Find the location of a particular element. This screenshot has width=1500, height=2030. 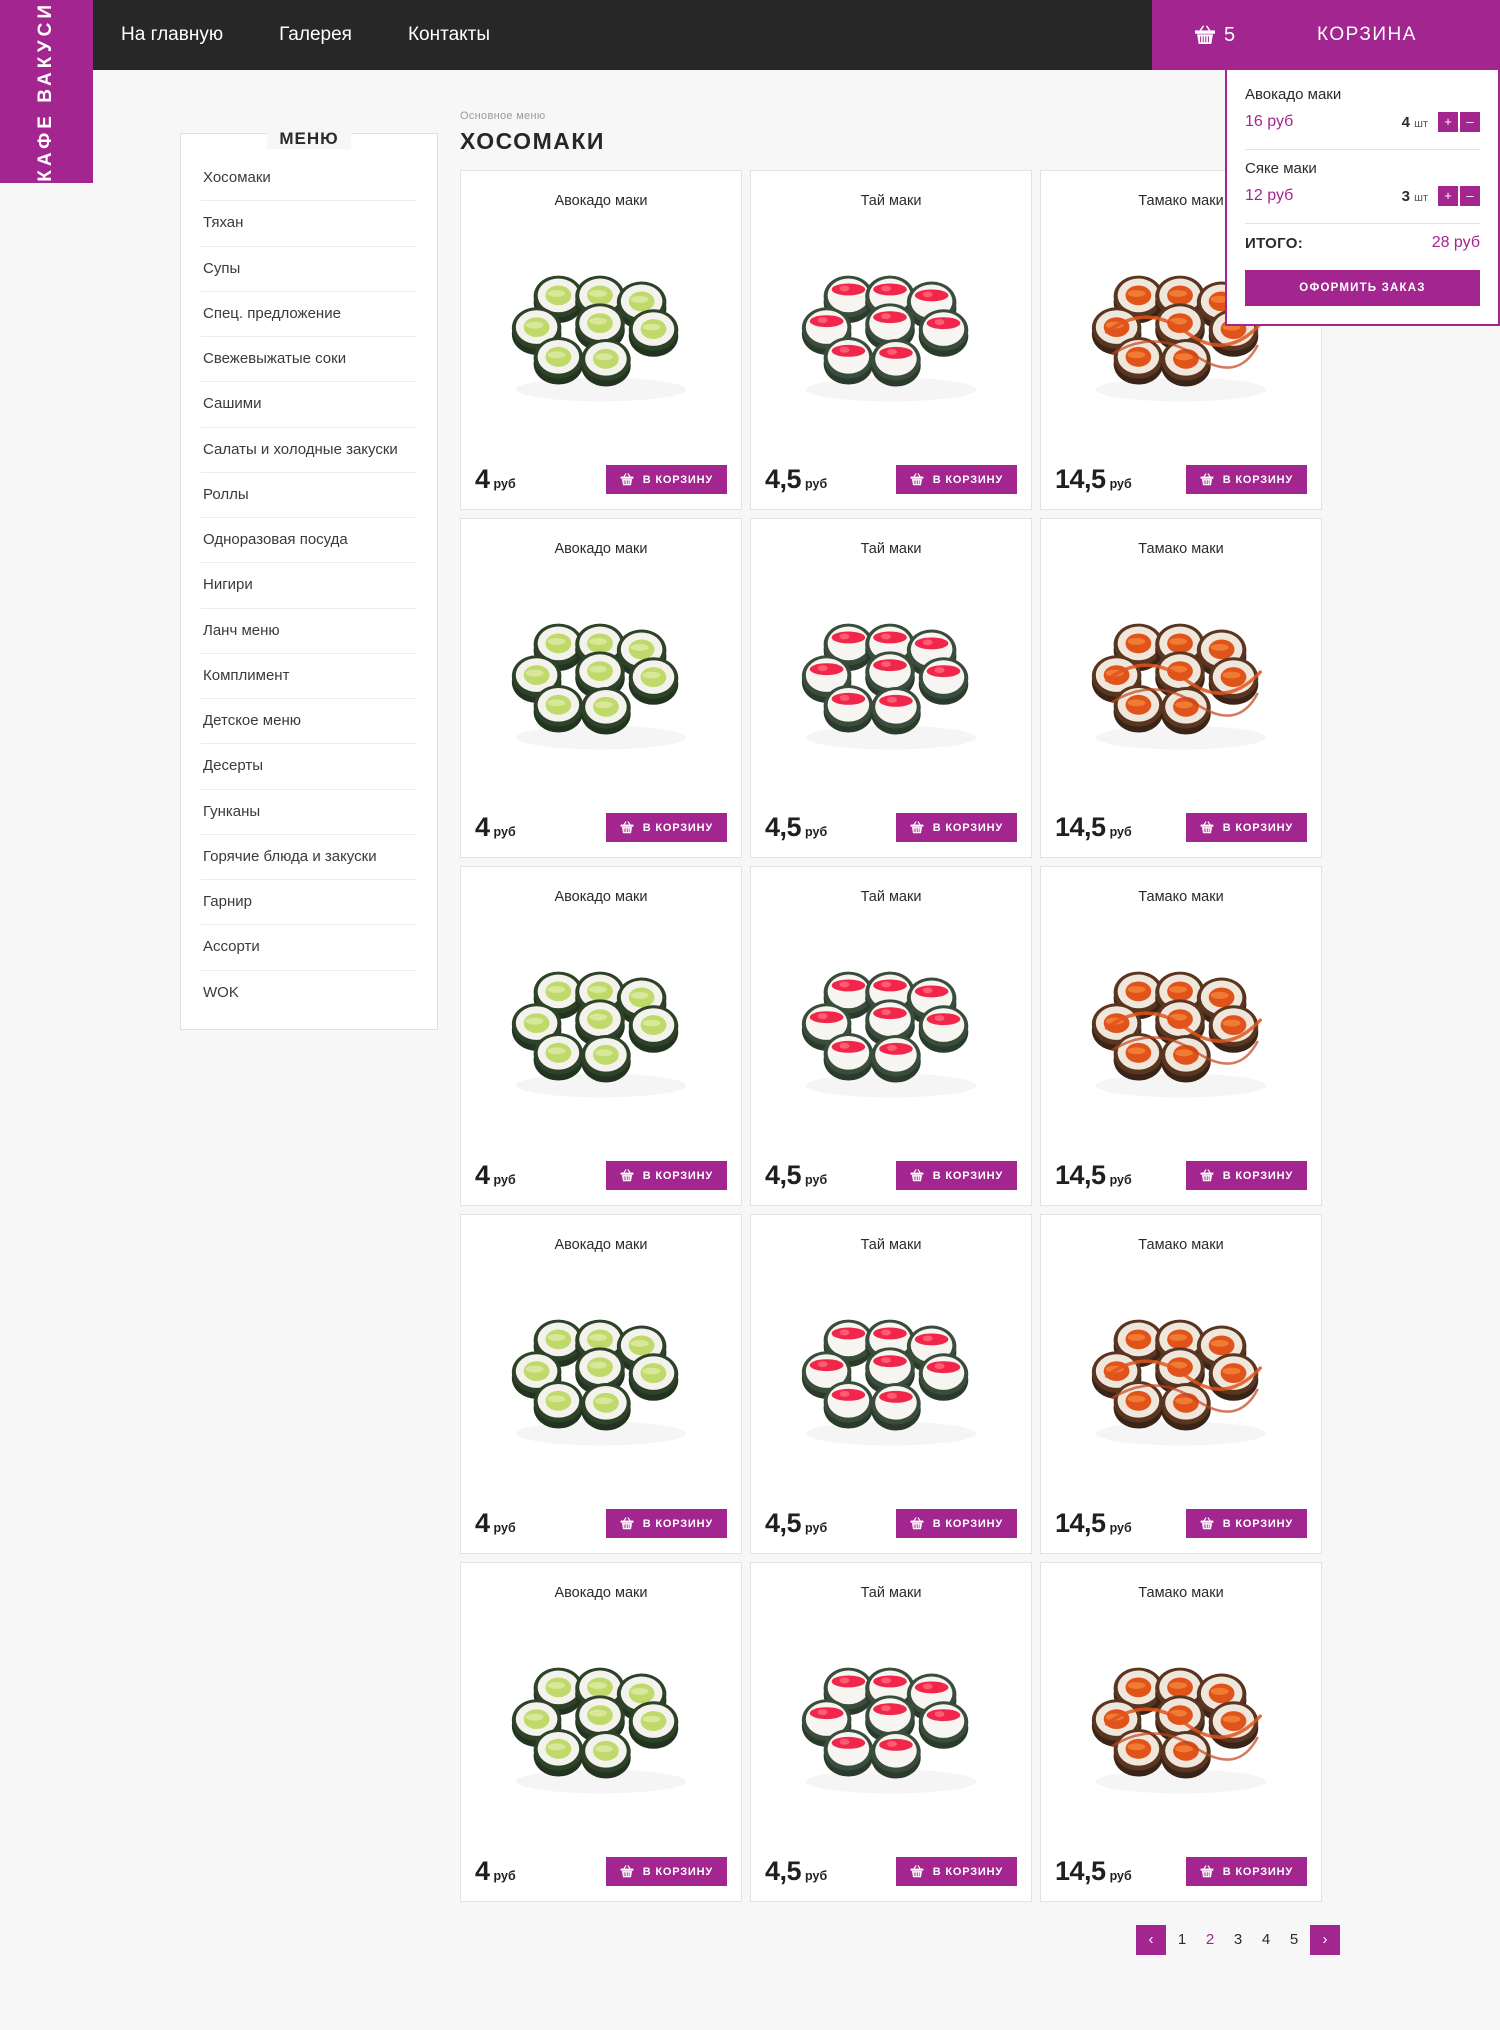

pagination-prev-button: ‹ is located at coordinates (1151, 1940).